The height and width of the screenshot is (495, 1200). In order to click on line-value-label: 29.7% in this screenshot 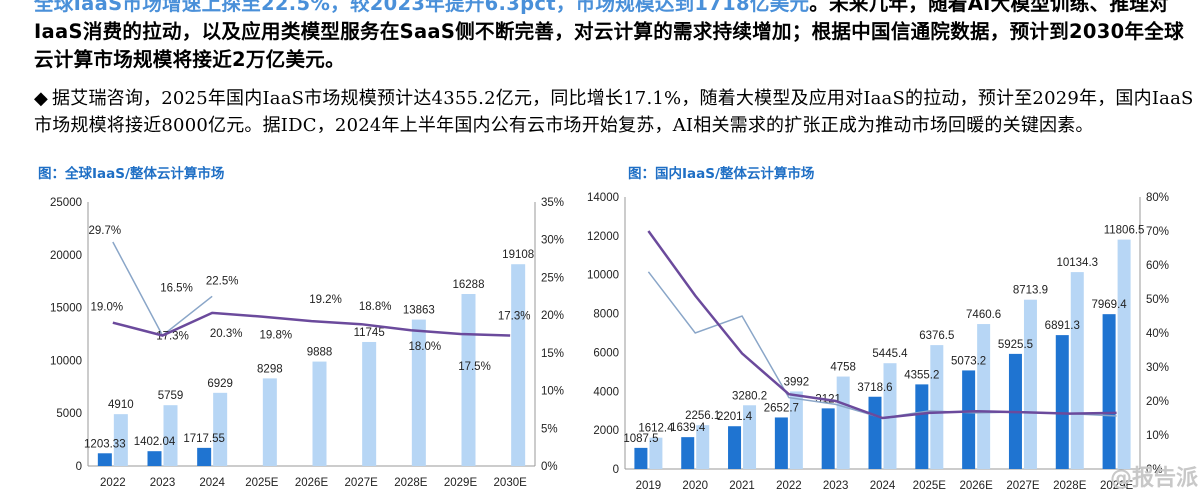, I will do `click(105, 231)`.